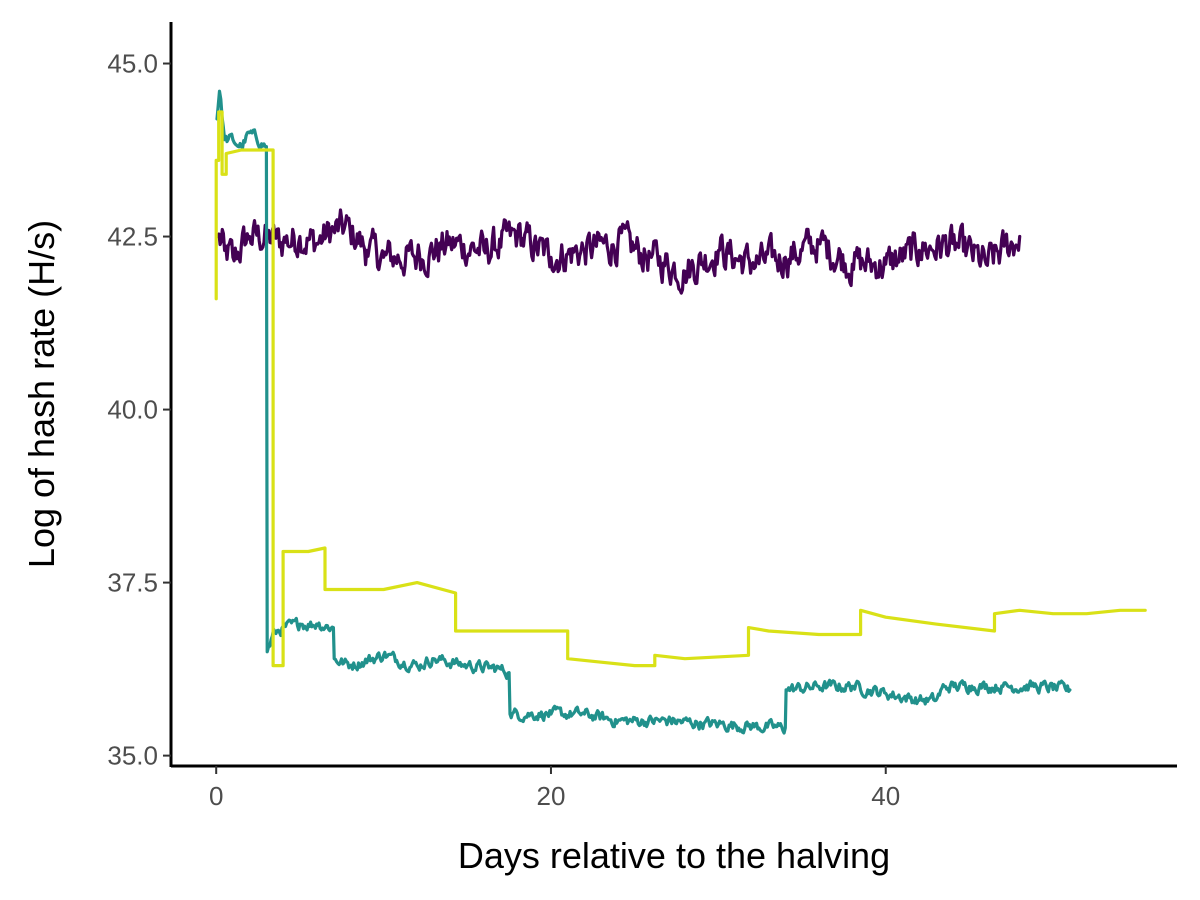  I want to click on y-tick-label: 40.0, so click(132, 410).